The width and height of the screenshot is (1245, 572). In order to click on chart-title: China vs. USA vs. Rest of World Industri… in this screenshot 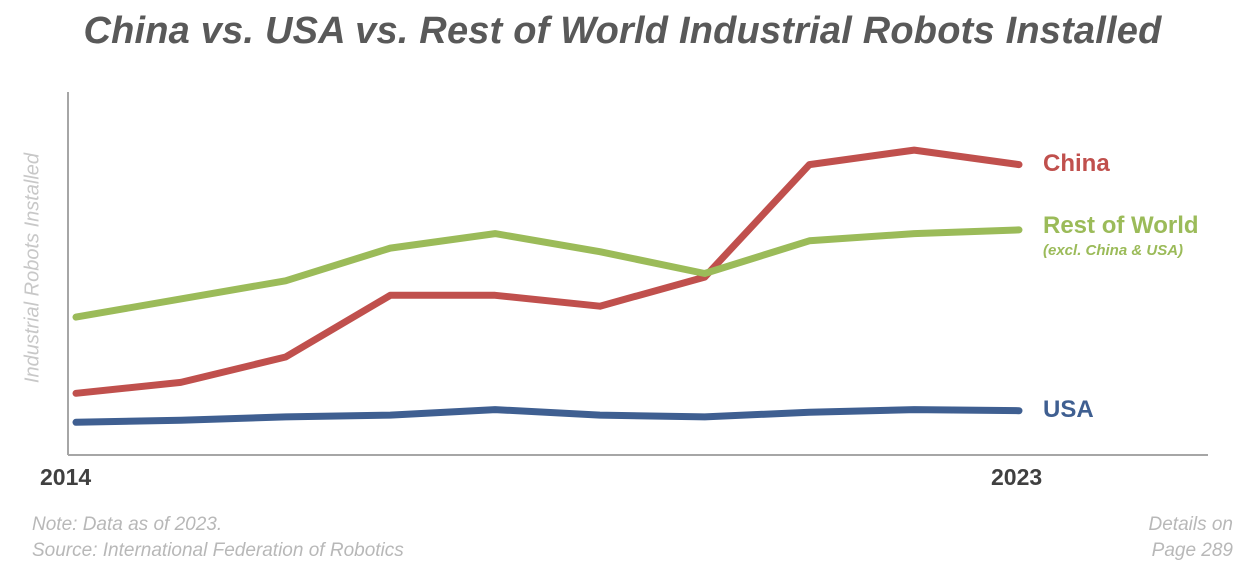, I will do `click(622, 31)`.